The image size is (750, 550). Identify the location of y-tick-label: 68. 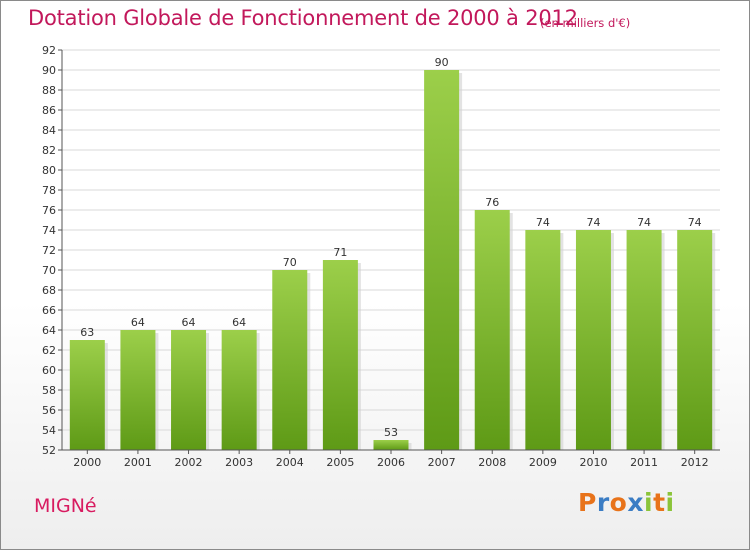
(49, 290).